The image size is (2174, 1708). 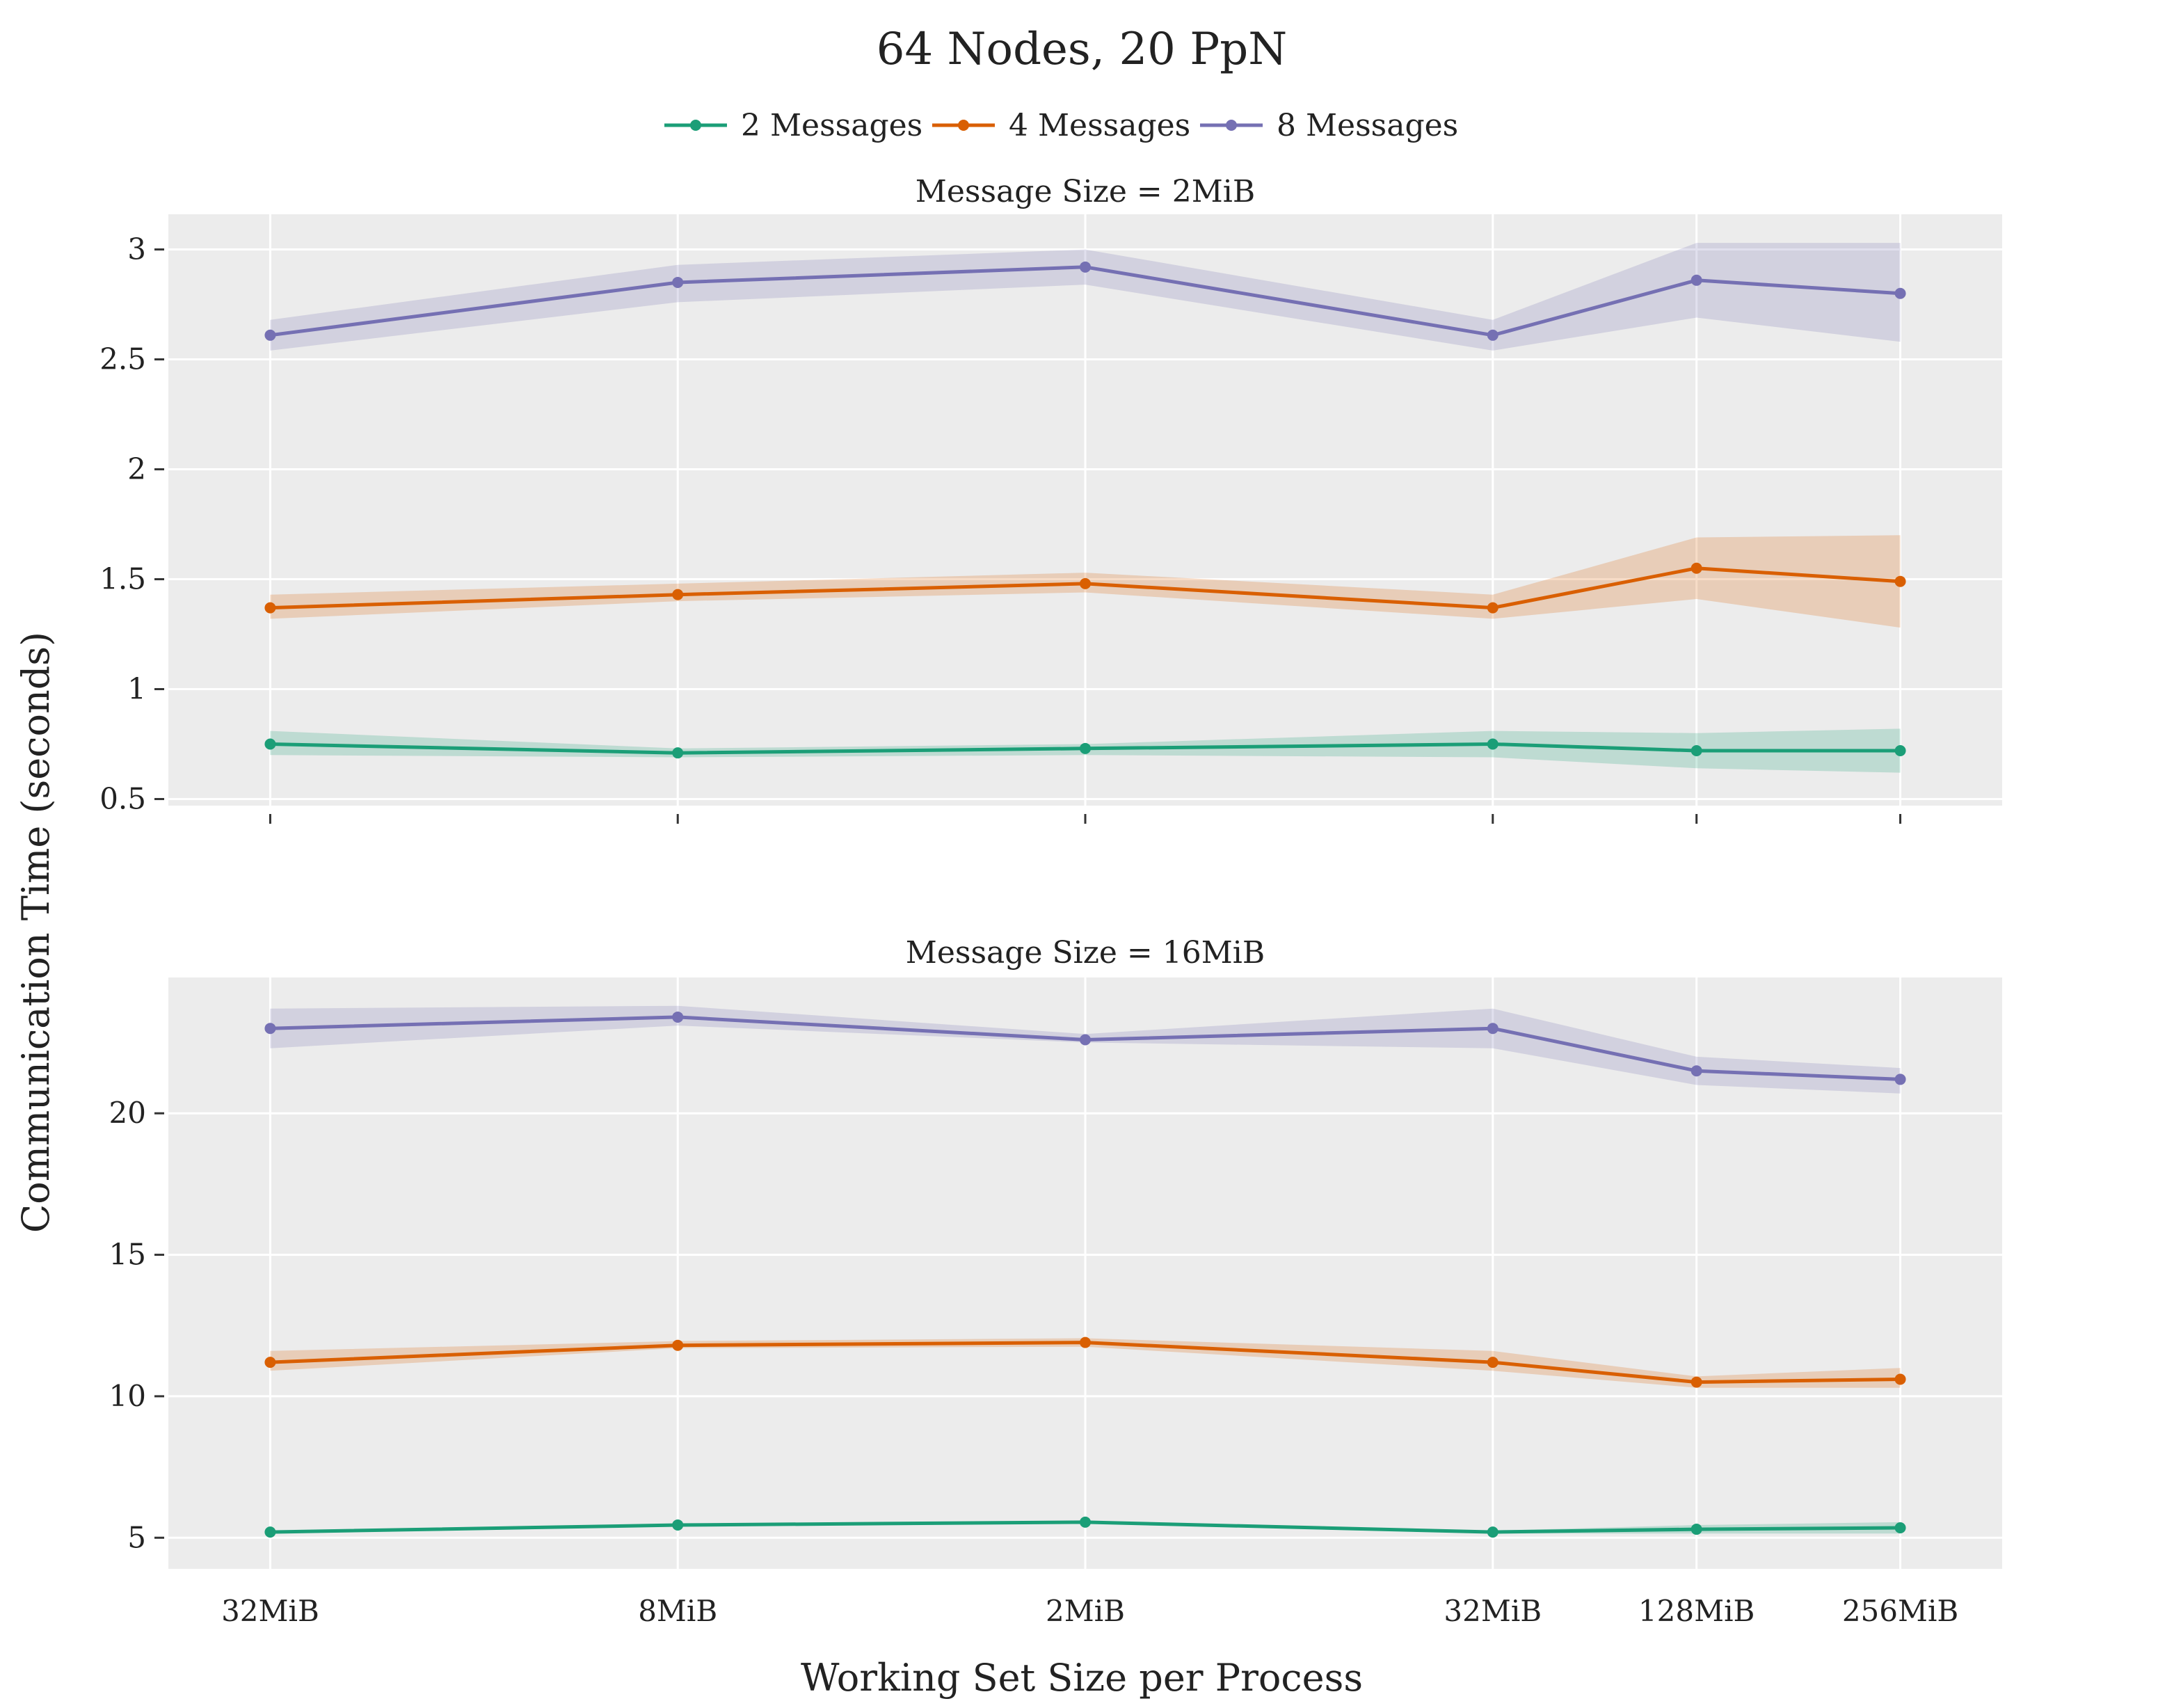 I want to click on legend-label: 4 Messages, so click(x=1099, y=126).